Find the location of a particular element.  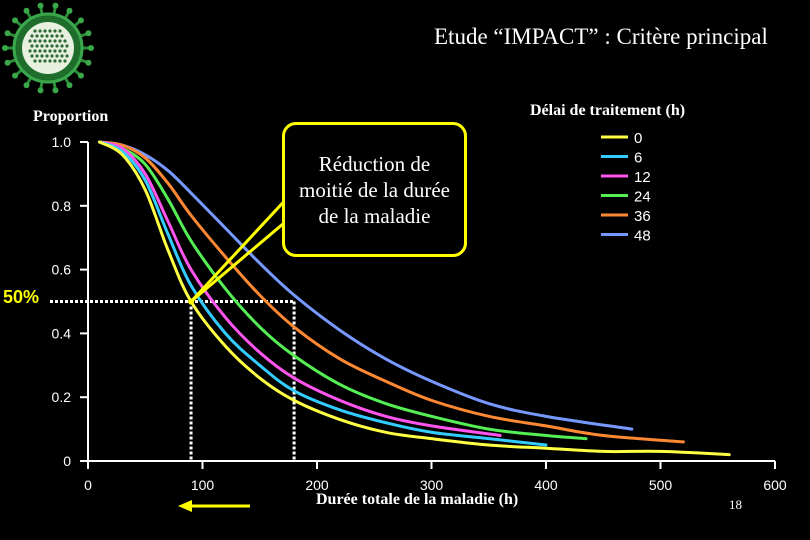

legend-label-24: 24 is located at coordinates (642, 197).